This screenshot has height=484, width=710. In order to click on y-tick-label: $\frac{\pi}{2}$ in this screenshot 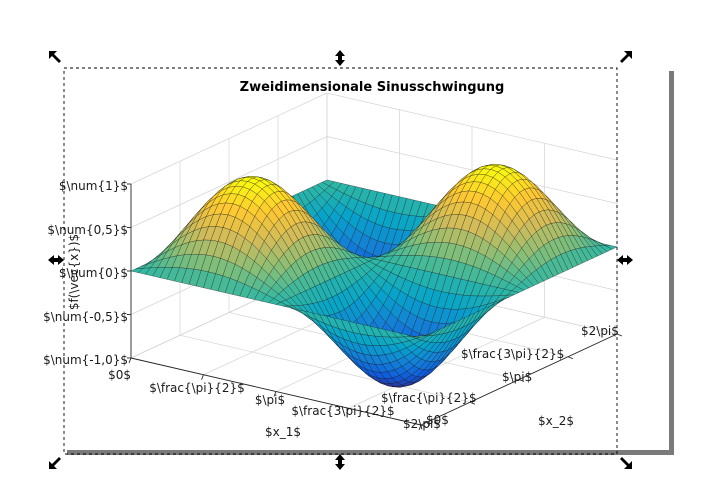, I will do `click(429, 398)`.